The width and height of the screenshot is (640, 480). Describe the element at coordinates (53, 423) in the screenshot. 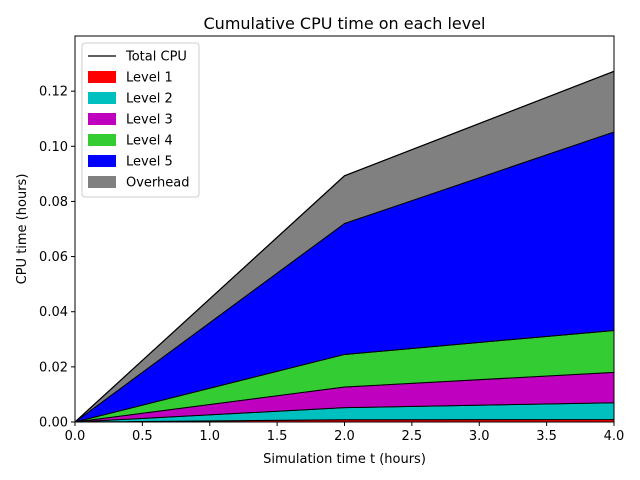

I see `y-tick-label: 0.00` at that location.